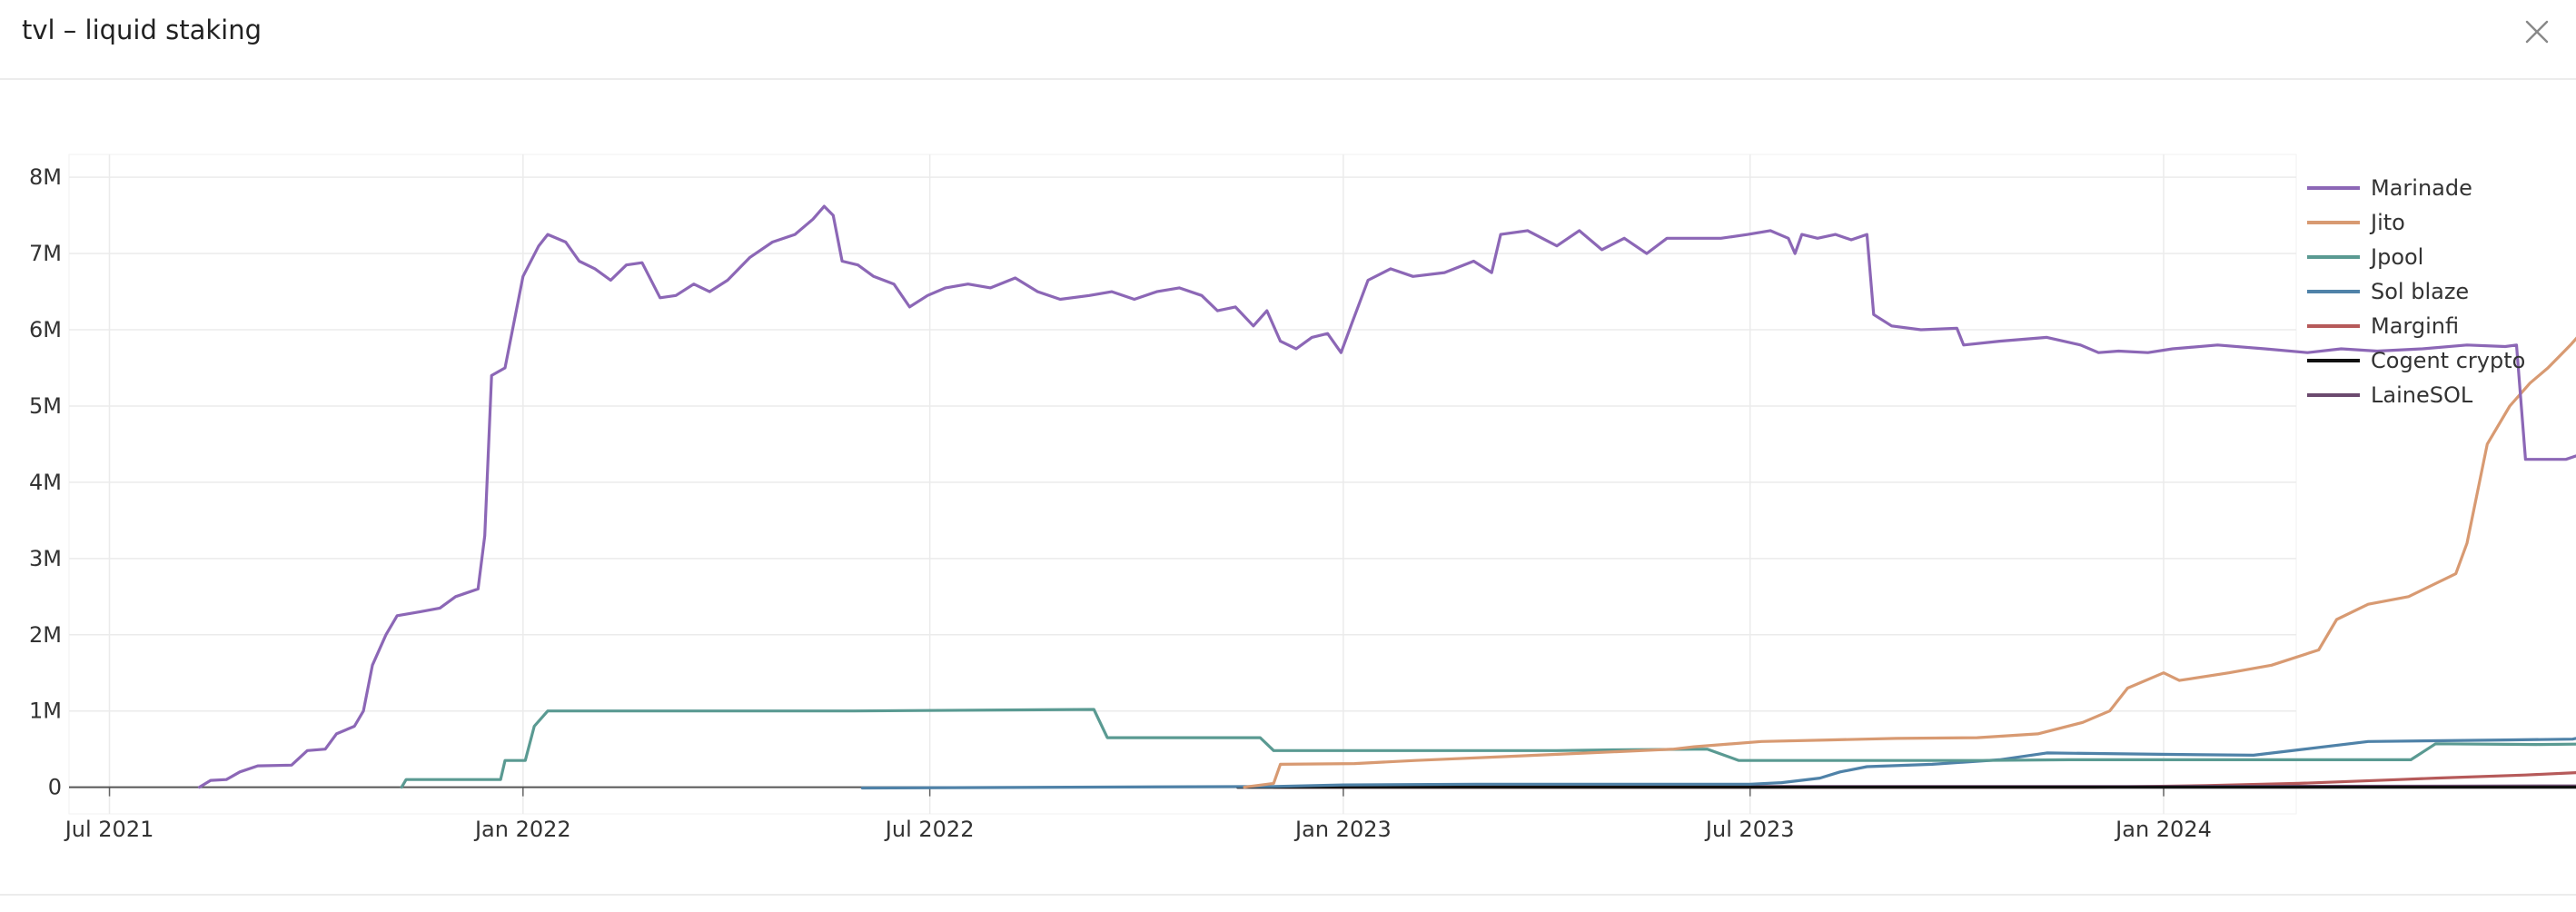 This screenshot has height=912, width=2576. Describe the element at coordinates (45, 711) in the screenshot. I see `y-tick-label: 1M` at that location.